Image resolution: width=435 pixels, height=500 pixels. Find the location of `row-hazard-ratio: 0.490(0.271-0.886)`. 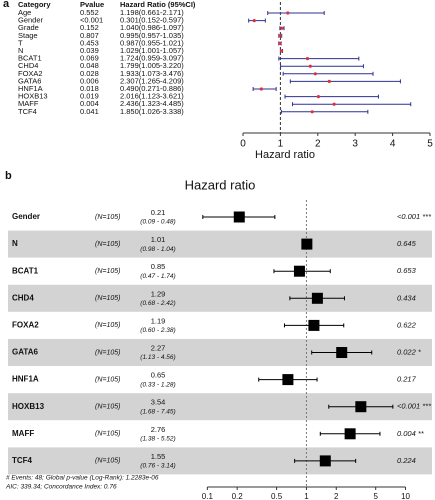

row-hazard-ratio: 0.490(0.271-0.886) is located at coordinates (152, 88).